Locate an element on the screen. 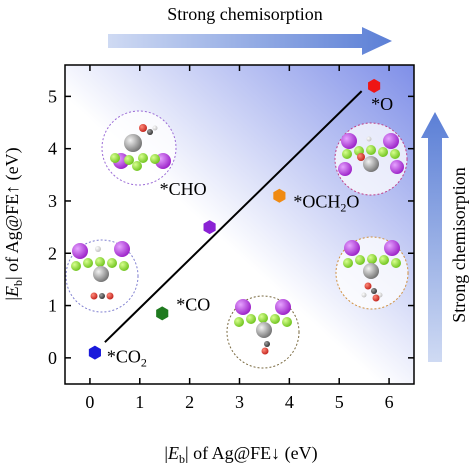 This screenshot has width=474, height=474. x-axis-title: |Eb| of Ag@FE↓ (eV) is located at coordinates (240, 454).